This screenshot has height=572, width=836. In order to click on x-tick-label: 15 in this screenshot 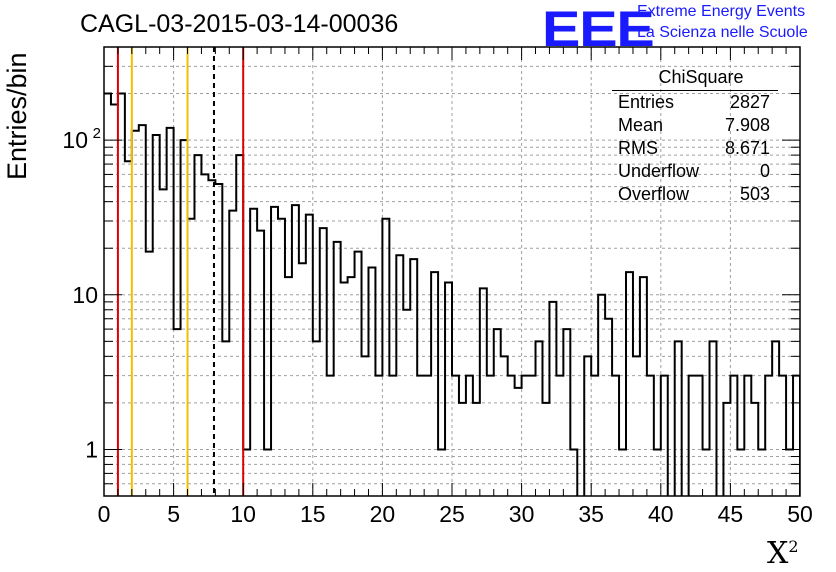, I will do `click(313, 514)`.